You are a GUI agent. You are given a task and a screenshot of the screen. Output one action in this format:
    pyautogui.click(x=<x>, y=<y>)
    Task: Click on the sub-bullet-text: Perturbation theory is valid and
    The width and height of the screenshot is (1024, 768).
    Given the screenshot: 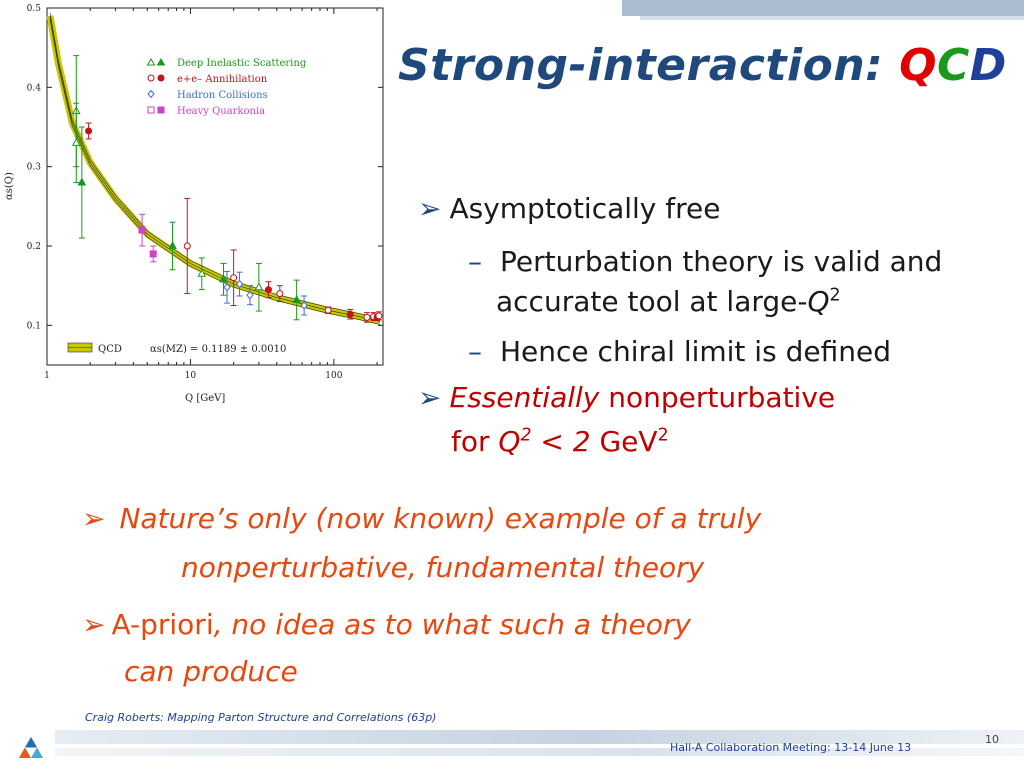 What is the action you would take?
    pyautogui.click(x=721, y=261)
    